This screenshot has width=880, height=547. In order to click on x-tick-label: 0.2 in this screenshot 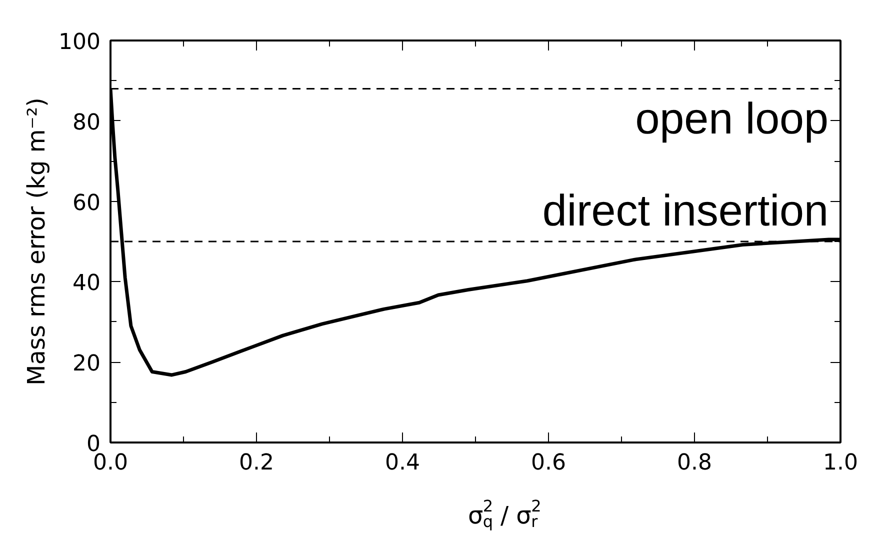, I will do `click(256, 463)`.